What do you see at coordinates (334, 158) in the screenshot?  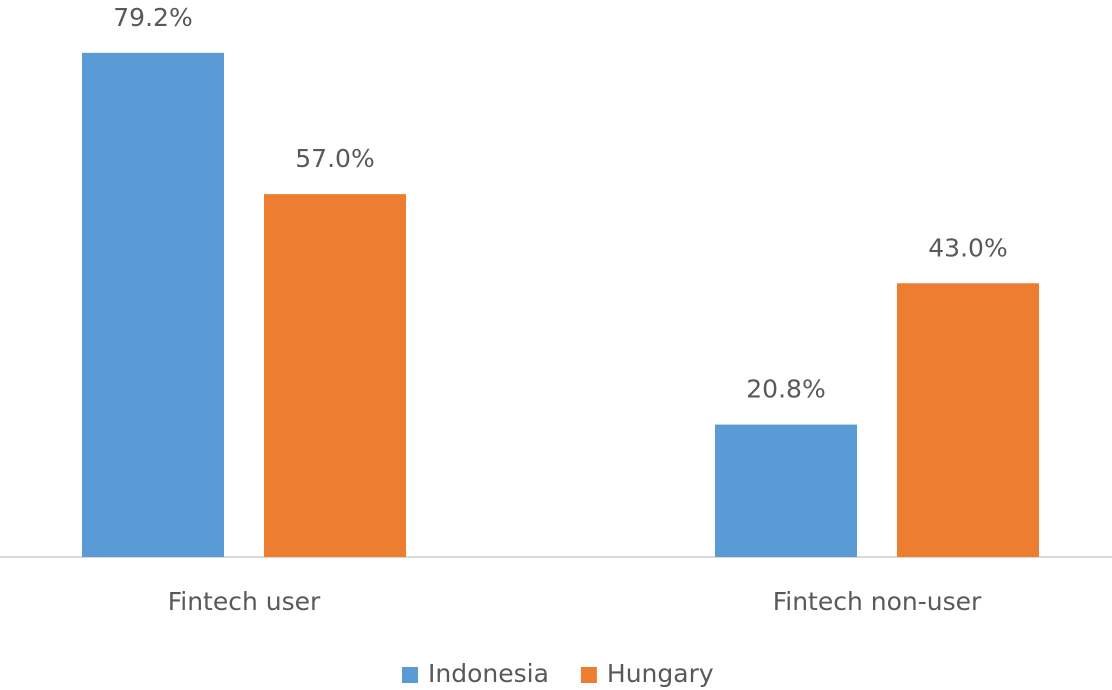 I see `data-label: 57.0%` at bounding box center [334, 158].